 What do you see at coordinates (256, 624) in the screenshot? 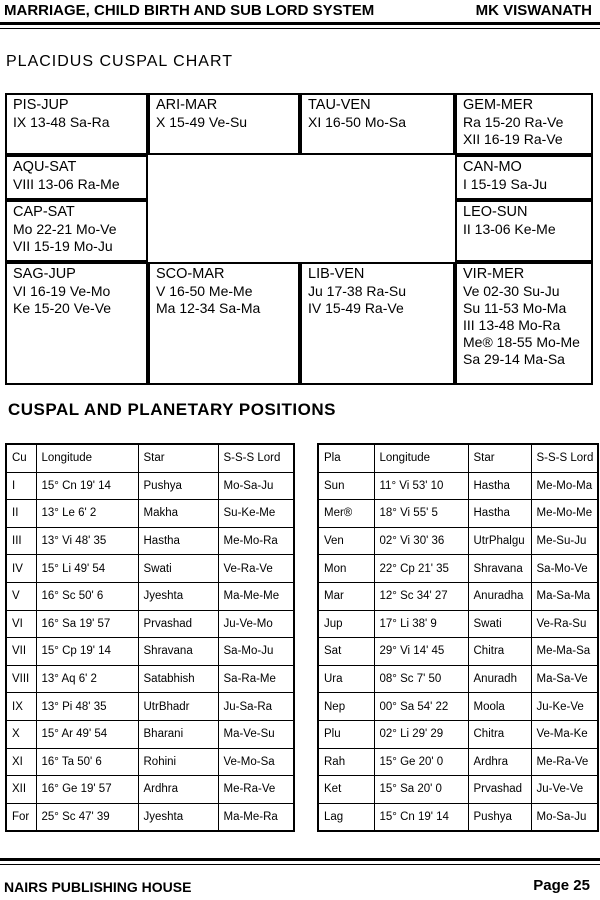
I see `table-cell: Ju-Ve-Mo` at bounding box center [256, 624].